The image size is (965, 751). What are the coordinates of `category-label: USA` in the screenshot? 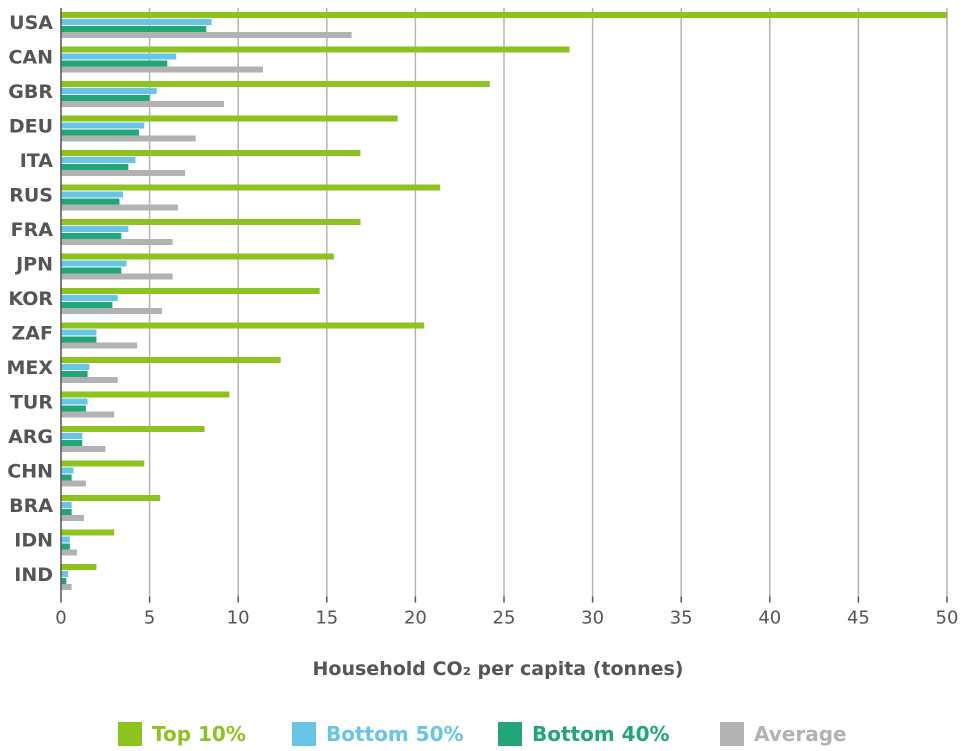 It's located at (31, 23).